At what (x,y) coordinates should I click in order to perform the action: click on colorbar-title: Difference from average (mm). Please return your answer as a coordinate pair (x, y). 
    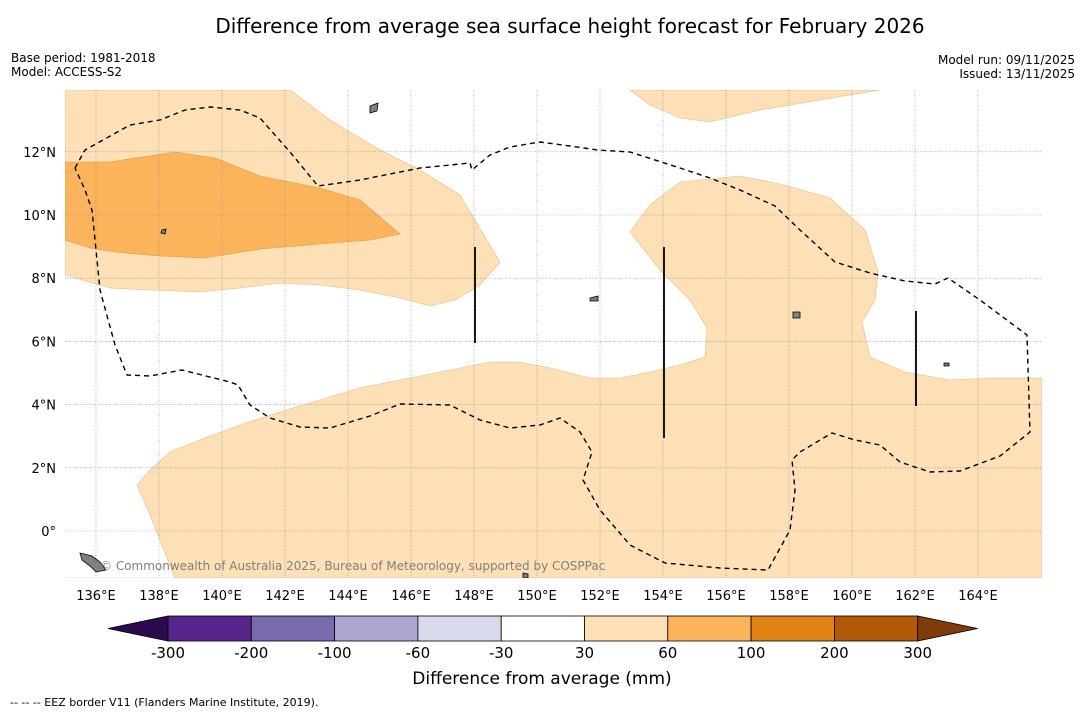
    Looking at the image, I should click on (541, 679).